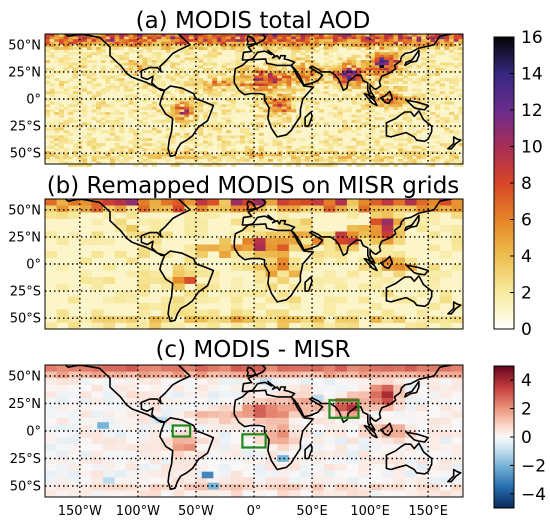  What do you see at coordinates (33, 100) in the screenshot?
I see `y-tick-label: 0°` at bounding box center [33, 100].